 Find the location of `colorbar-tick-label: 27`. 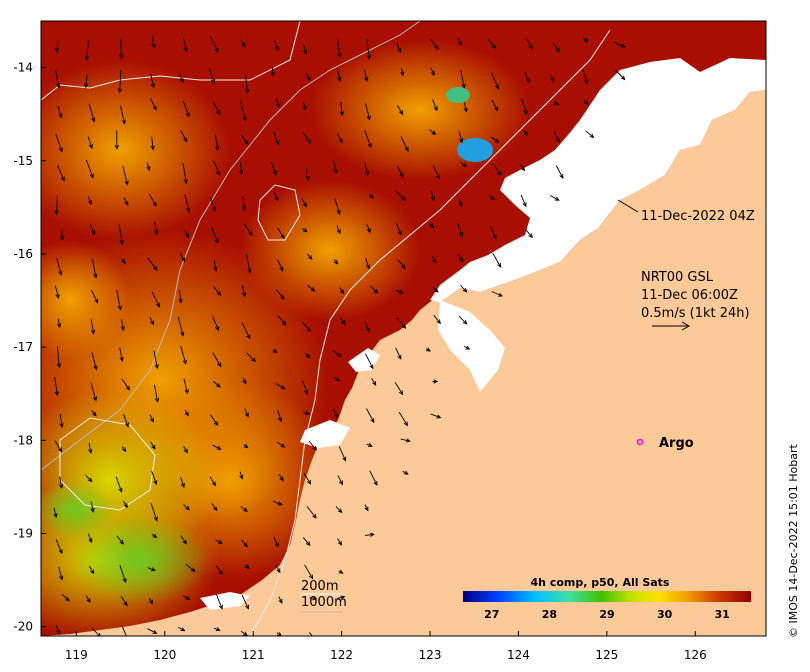

colorbar-tick-label: 27 is located at coordinates (491, 614).